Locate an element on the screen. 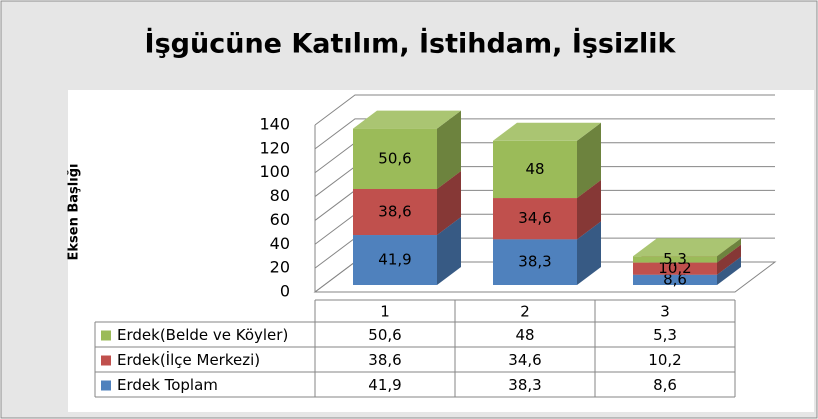 This screenshot has height=419, width=818. data-label: 34,6 is located at coordinates (534, 218).